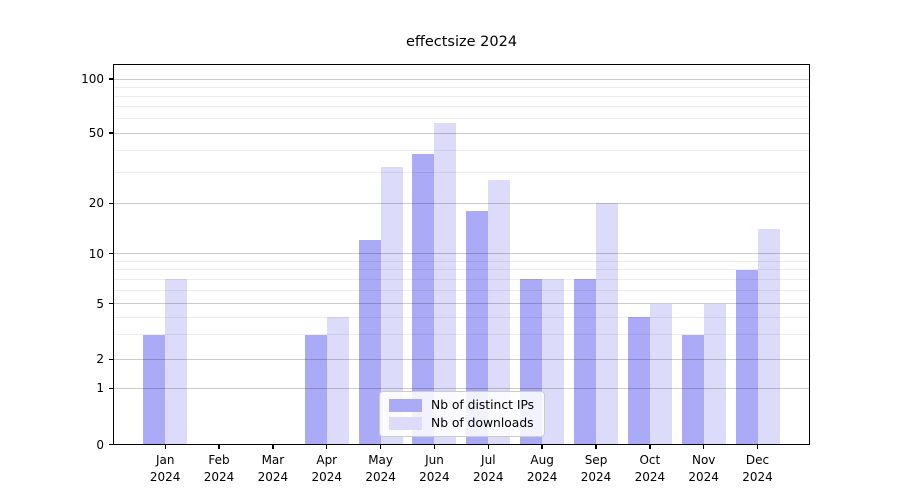 Image resolution: width=900 pixels, height=500 pixels. I want to click on y-tick-label: 5, so click(100, 303).